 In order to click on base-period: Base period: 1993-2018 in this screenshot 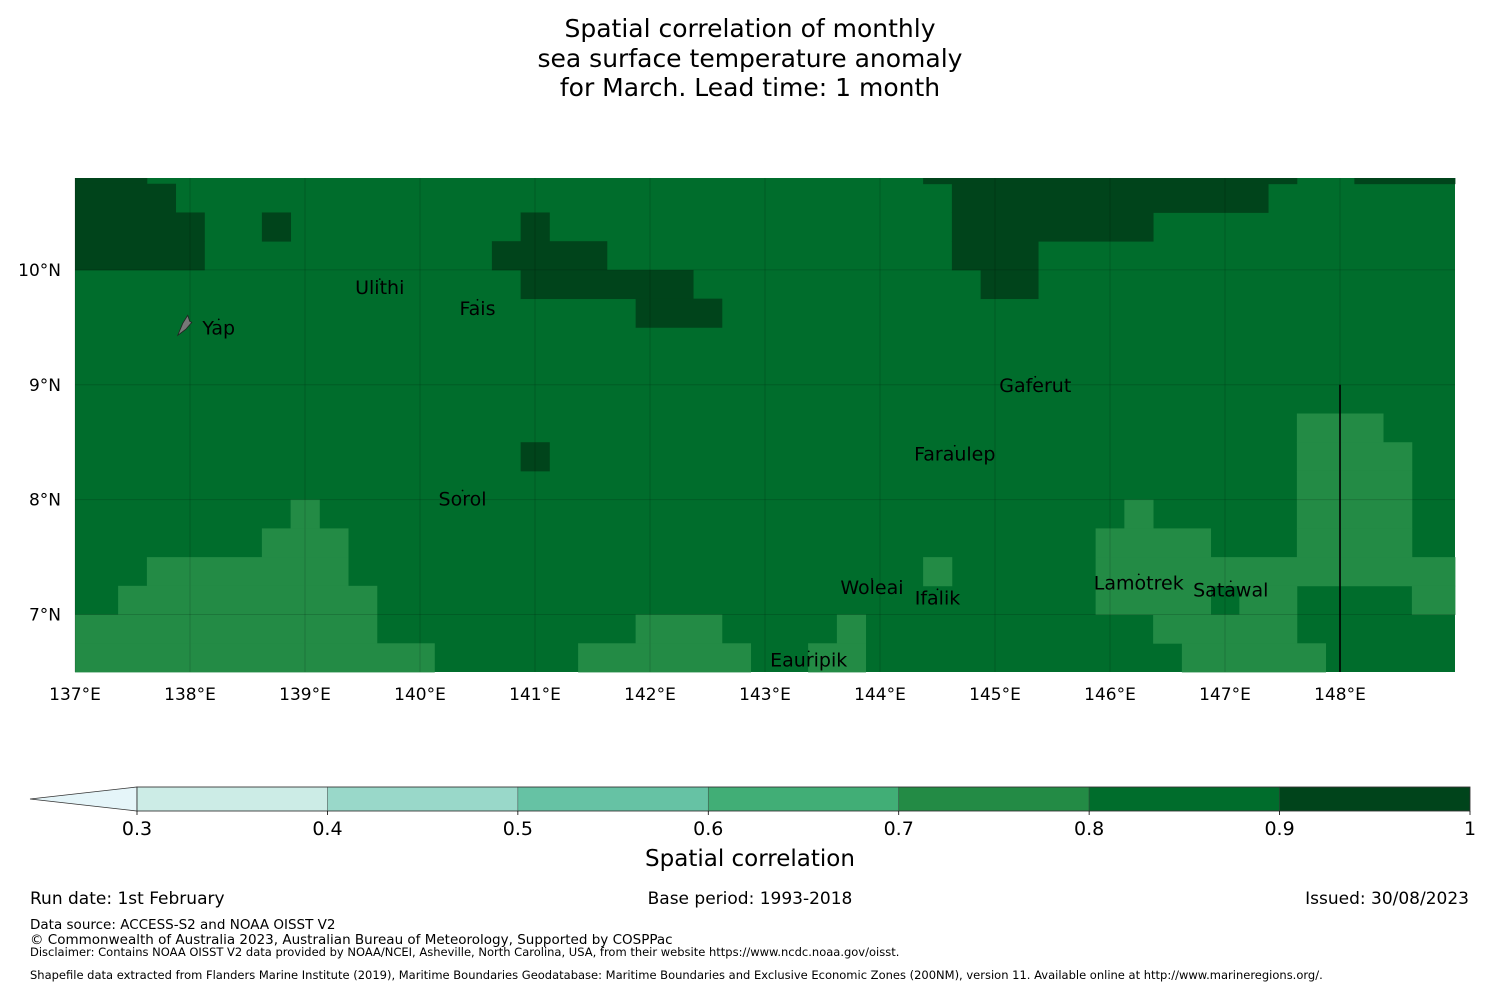, I will do `click(750, 899)`.